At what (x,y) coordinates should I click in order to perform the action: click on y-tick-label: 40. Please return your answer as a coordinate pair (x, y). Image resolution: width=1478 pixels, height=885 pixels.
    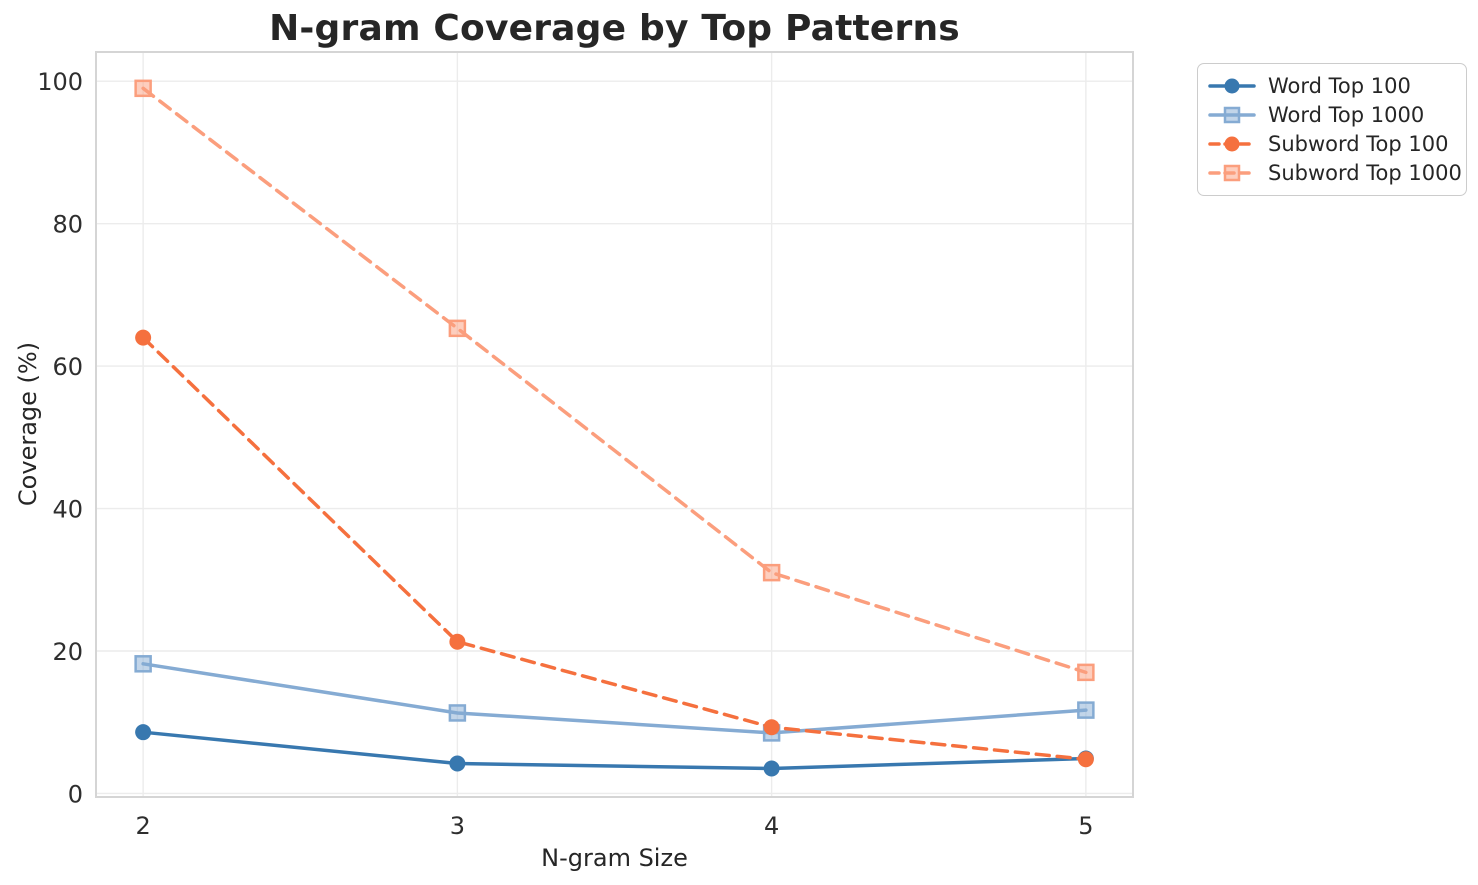
    Looking at the image, I should click on (67, 510).